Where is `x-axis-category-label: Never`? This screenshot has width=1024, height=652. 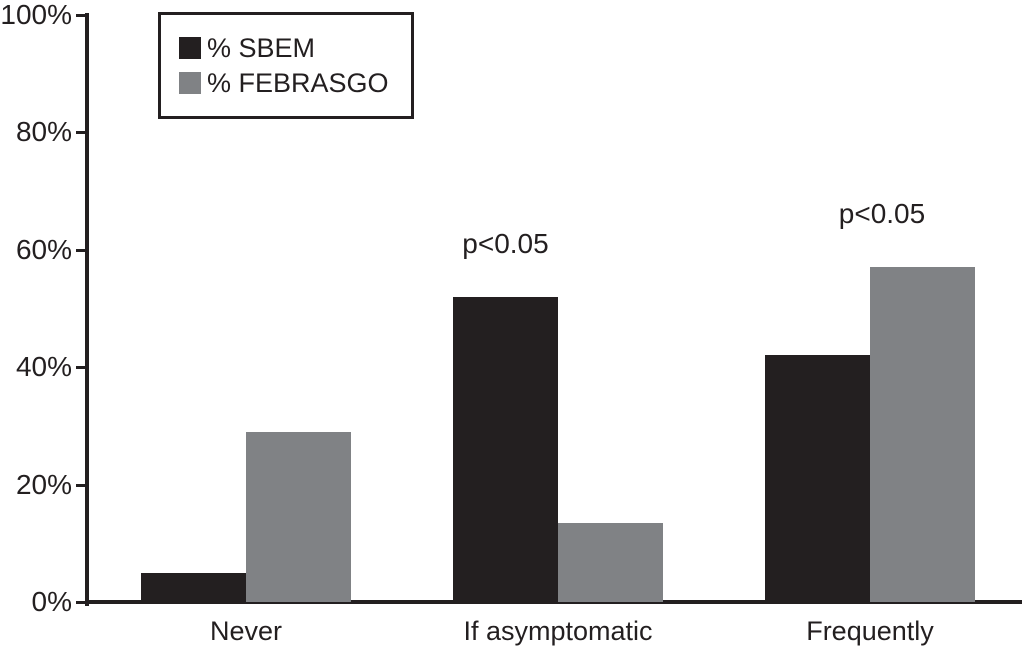 x-axis-category-label: Never is located at coordinates (246, 631).